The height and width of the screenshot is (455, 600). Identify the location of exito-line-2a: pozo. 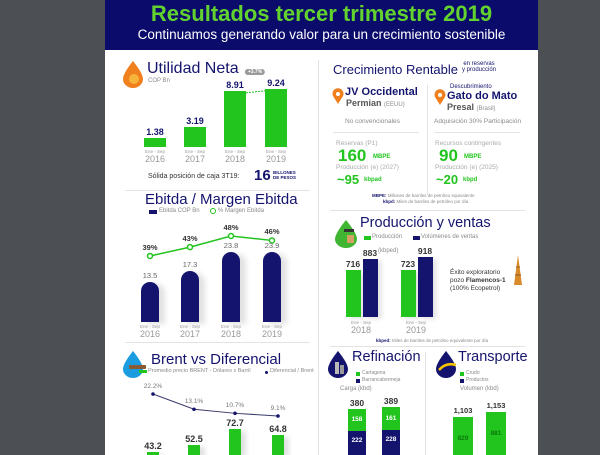
(458, 280).